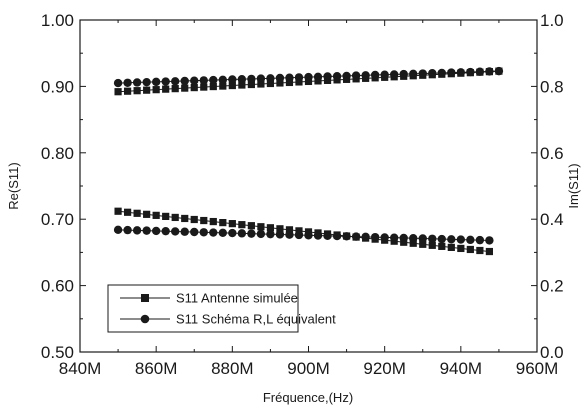 The image size is (587, 412). I want to click on y-tick-label-right: 0.8, so click(552, 86).